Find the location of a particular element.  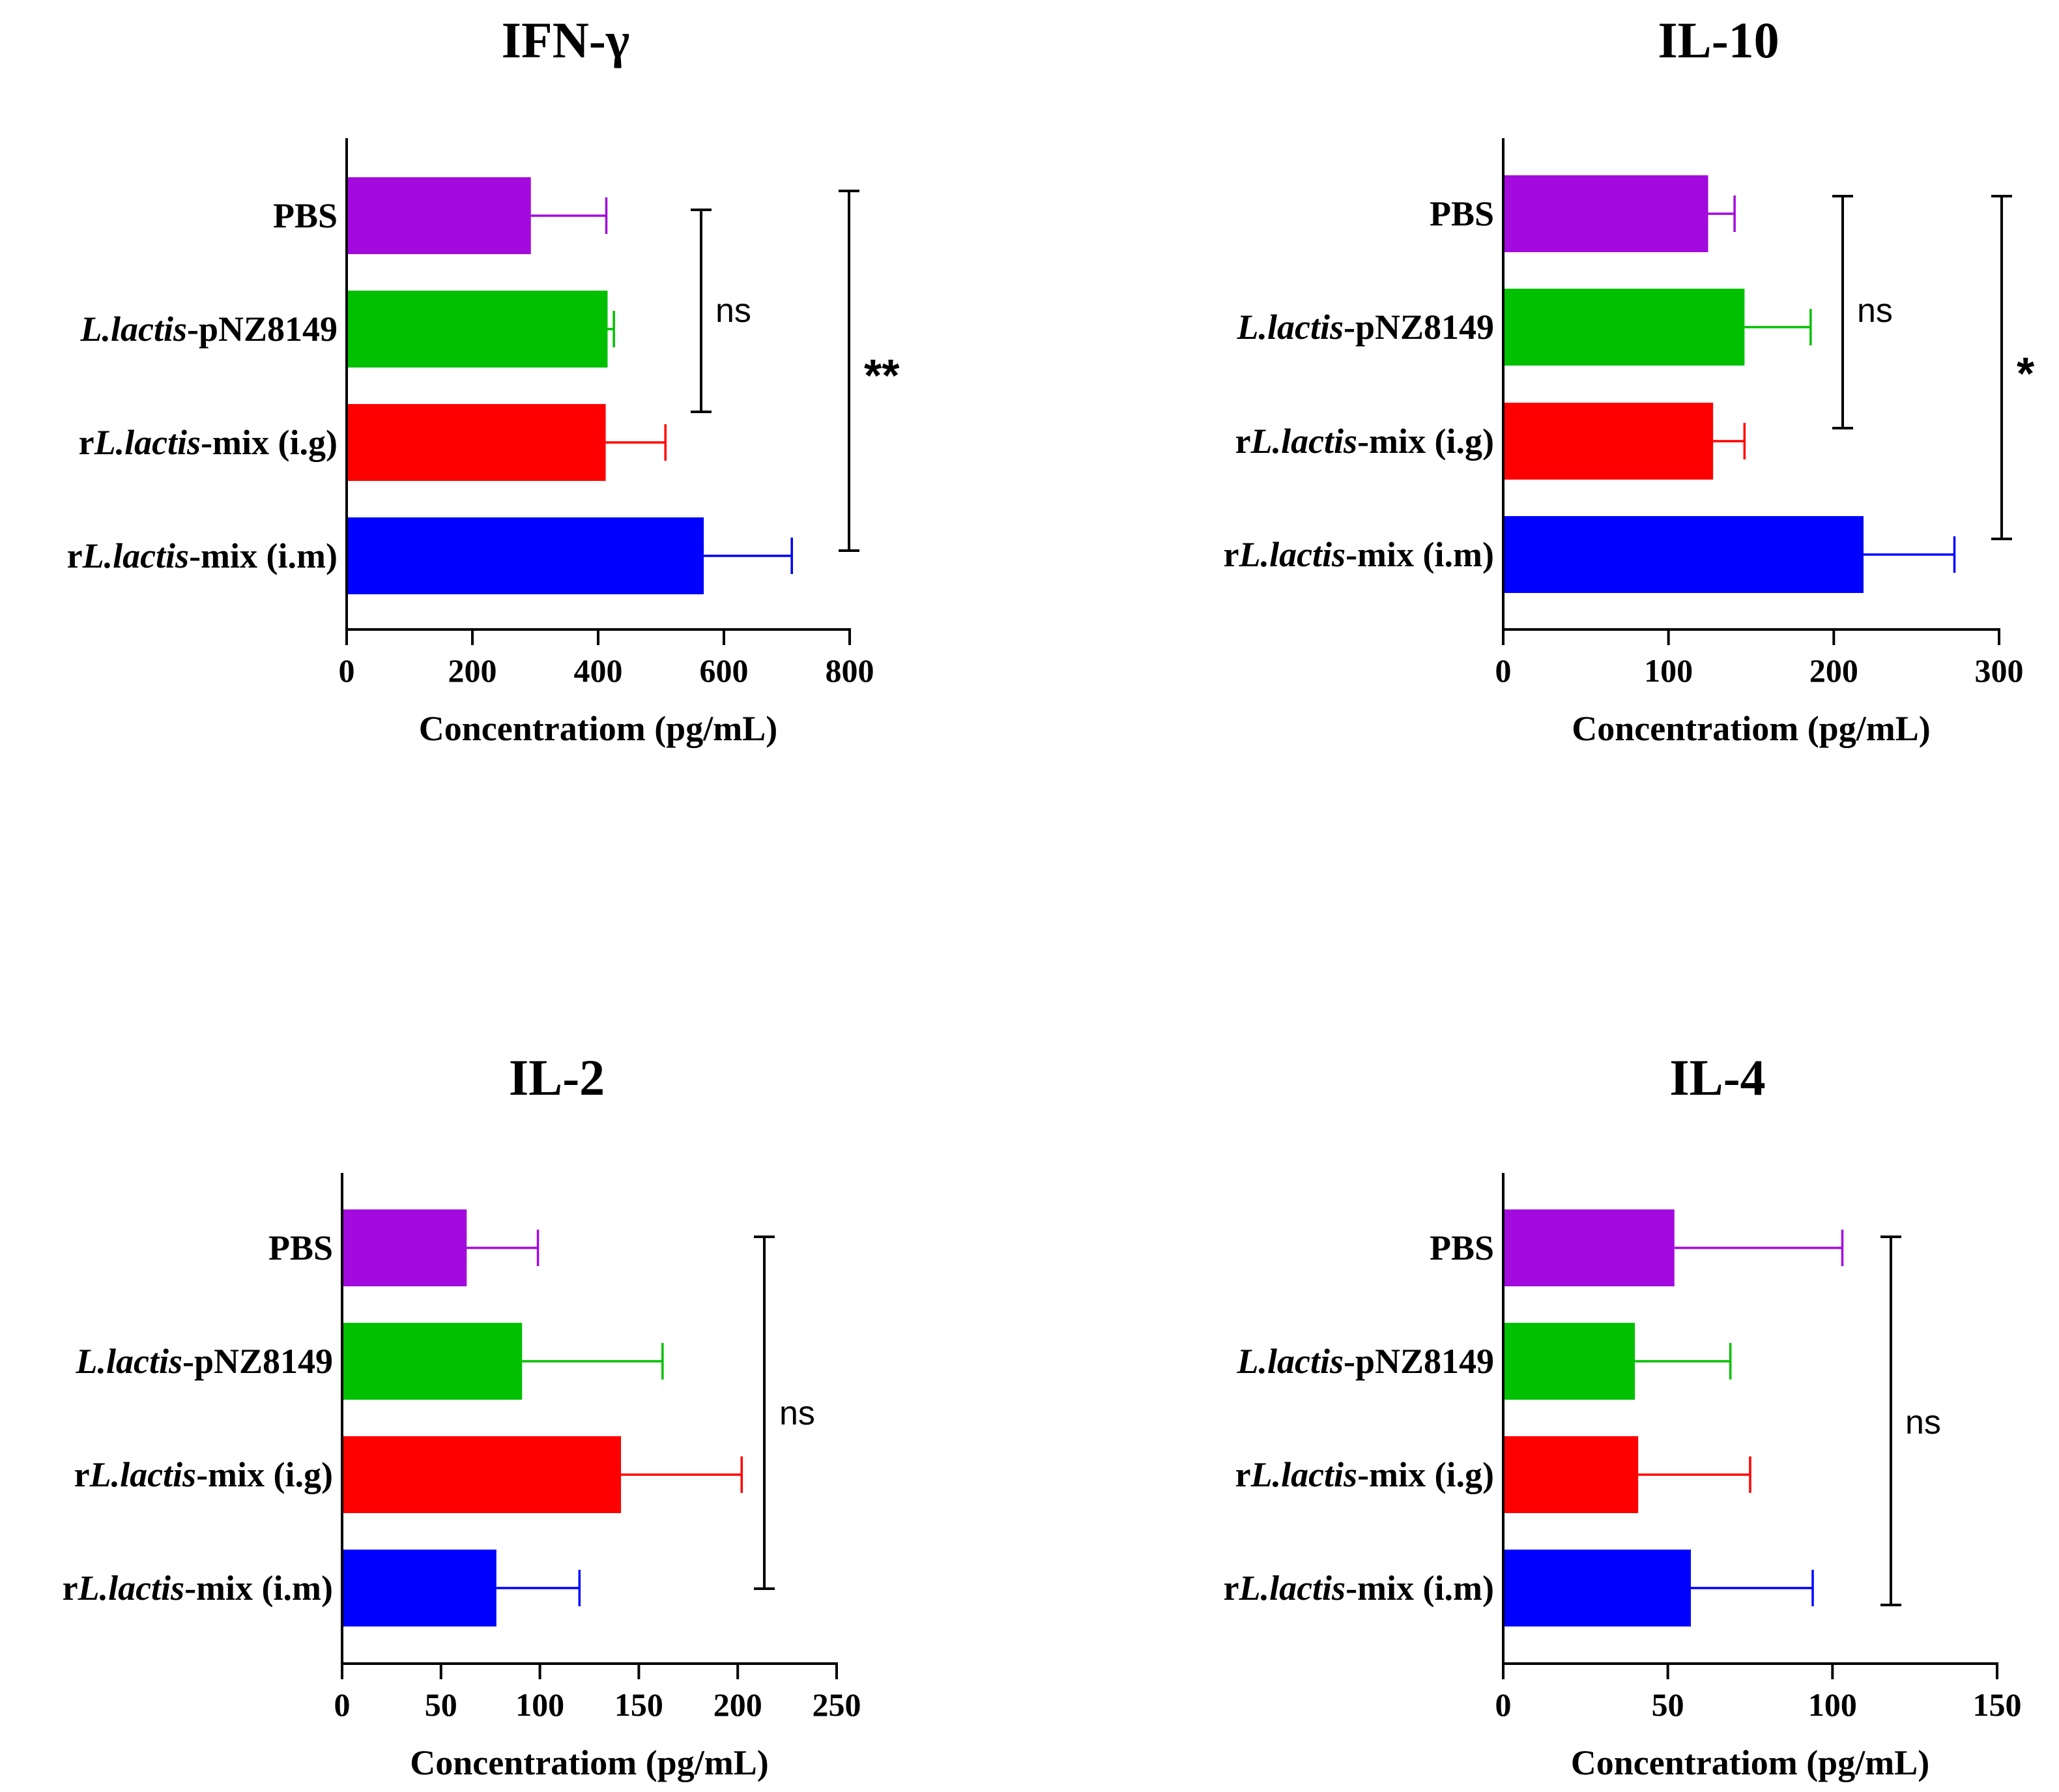

chart-title: IL-4 is located at coordinates (1717, 1077).